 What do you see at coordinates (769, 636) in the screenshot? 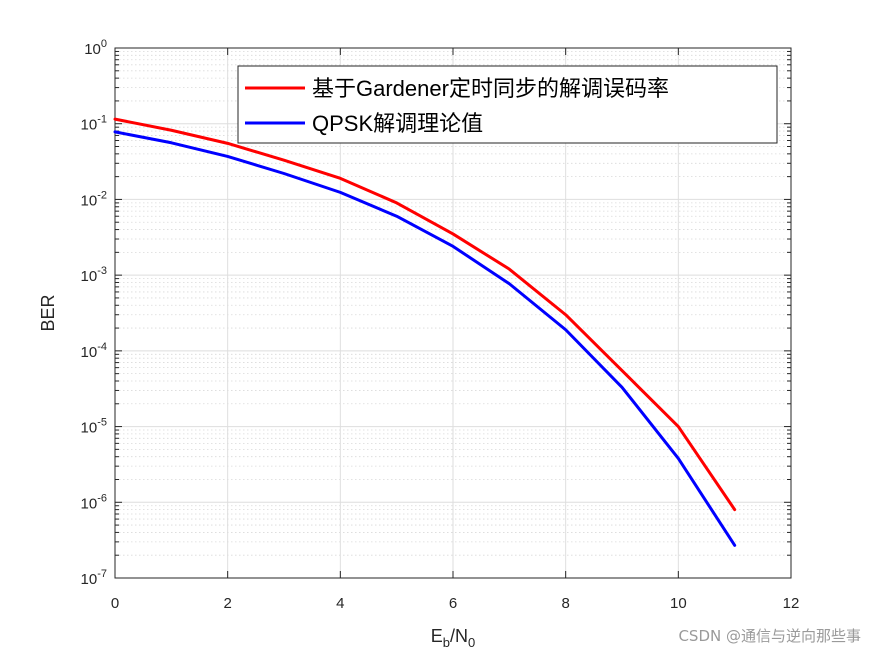
I see `watermark: CSDN @通信与逆向那些事` at bounding box center [769, 636].